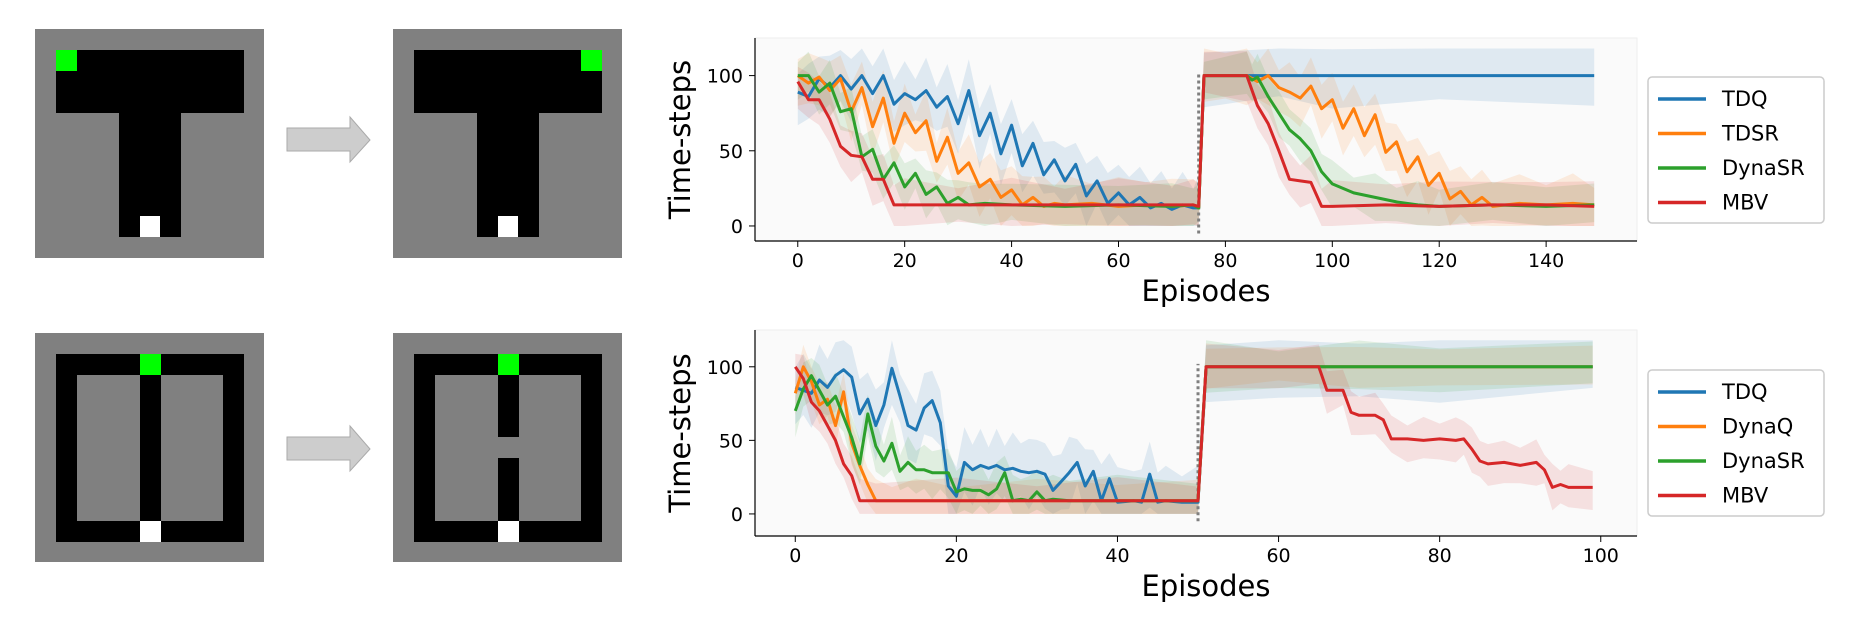  Describe the element at coordinates (1439, 261) in the screenshot. I see `x-tick-label: 120` at that location.